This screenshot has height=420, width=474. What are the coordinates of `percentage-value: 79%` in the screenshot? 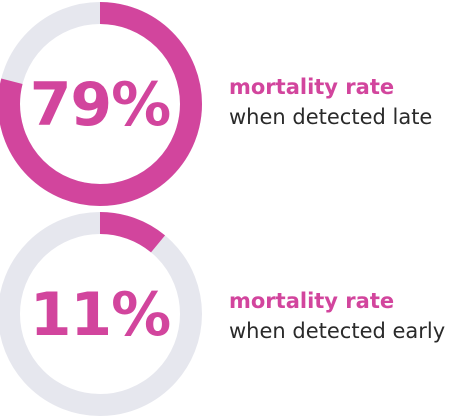 It's located at (100, 105).